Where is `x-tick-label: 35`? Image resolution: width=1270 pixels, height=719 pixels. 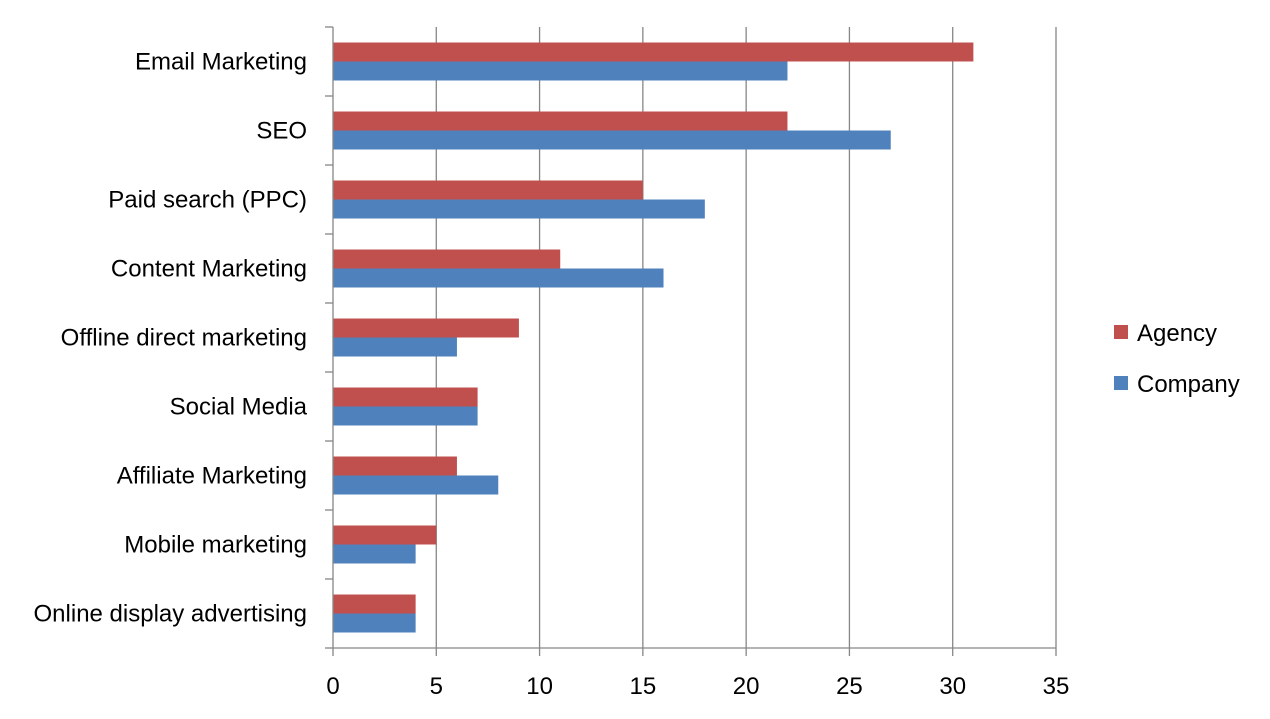
x-tick-label: 35 is located at coordinates (1056, 686).